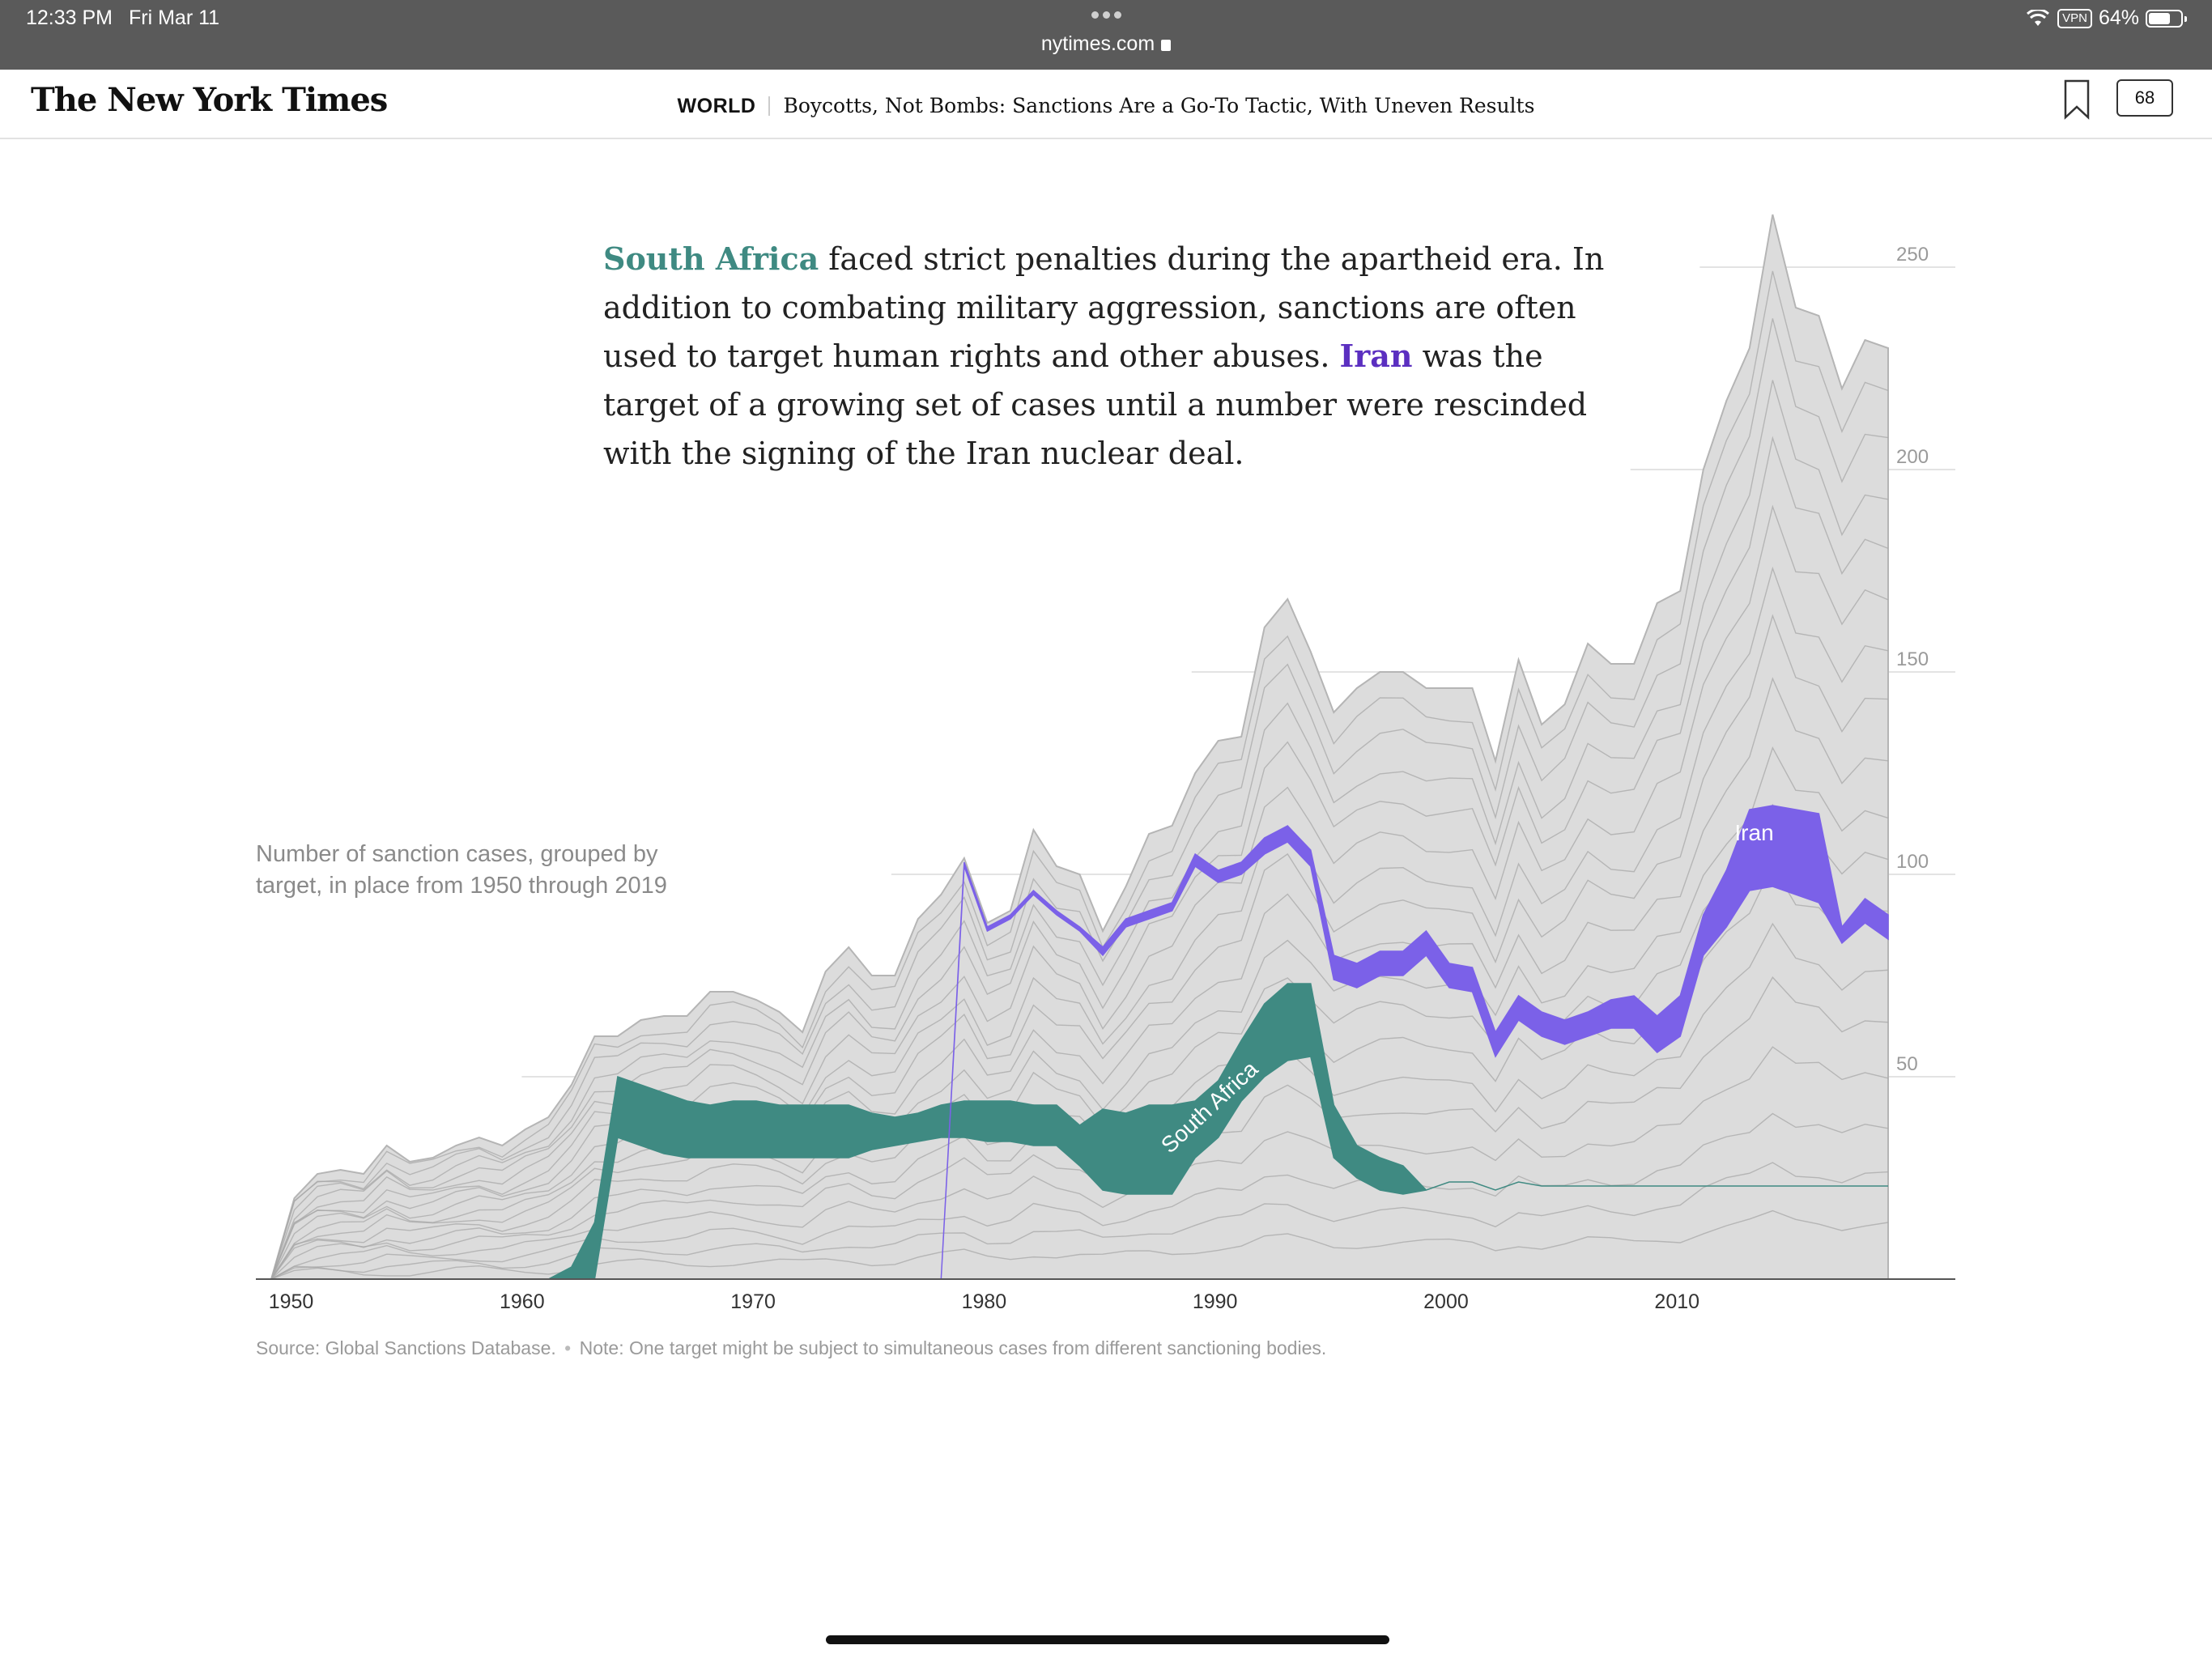  What do you see at coordinates (2118, 17) in the screenshot?
I see `battery-percent: 64%` at bounding box center [2118, 17].